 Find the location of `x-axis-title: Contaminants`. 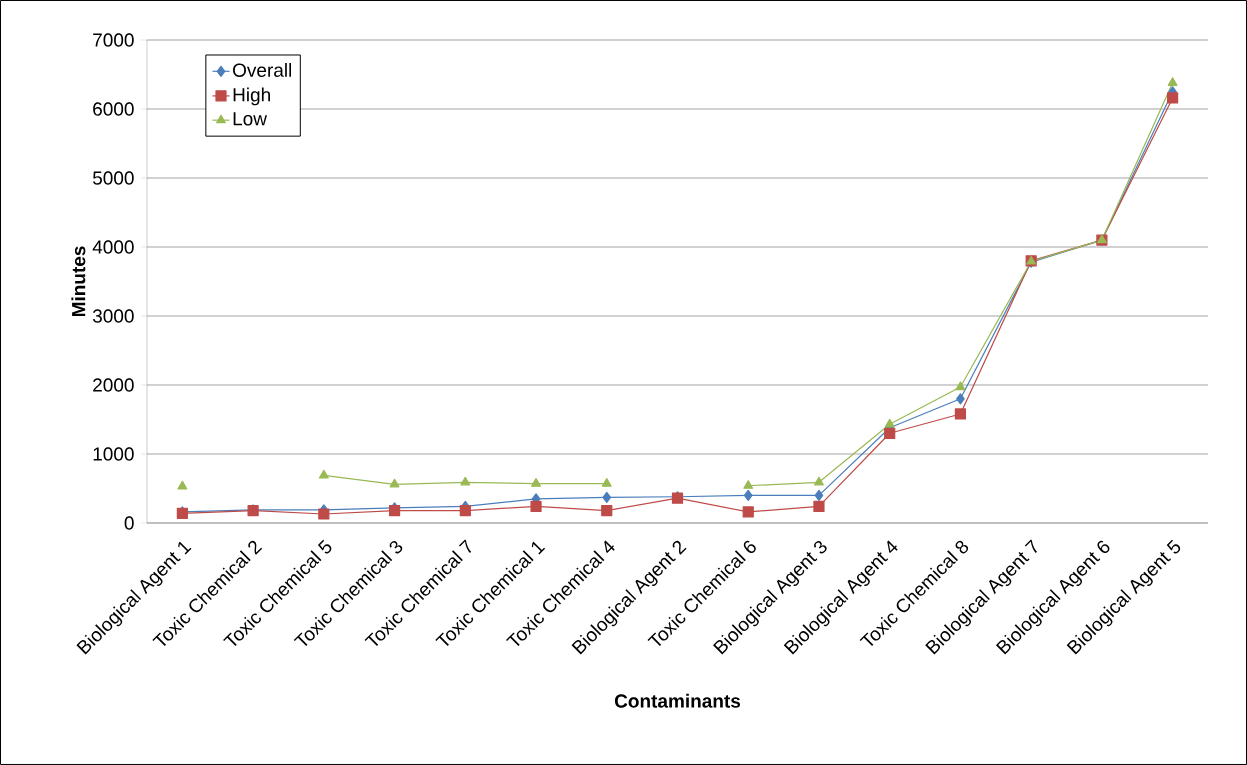

x-axis-title: Contaminants is located at coordinates (677, 700).